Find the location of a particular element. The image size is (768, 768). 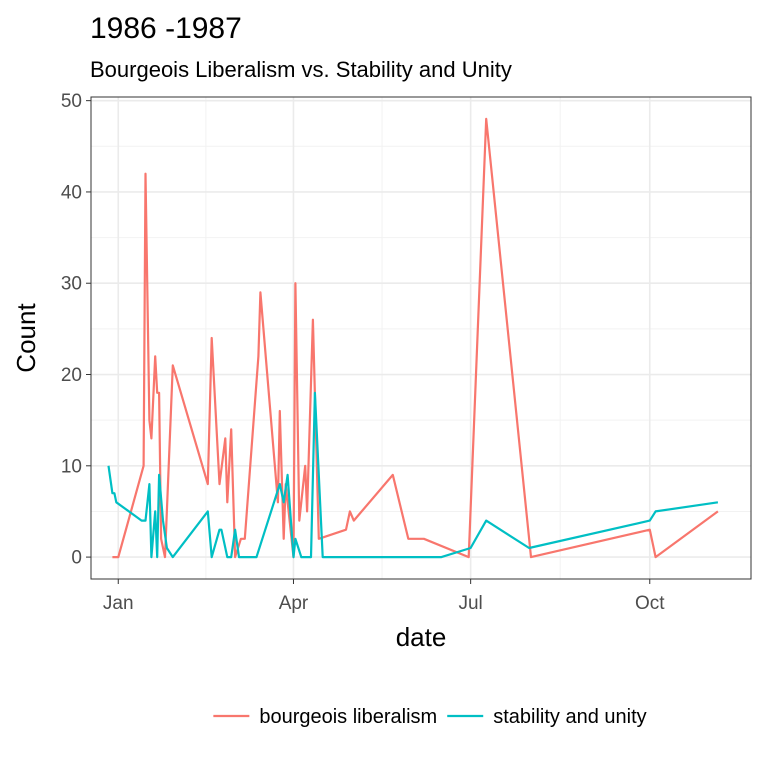

legend-item: bourgeois liberalism is located at coordinates (325, 717).